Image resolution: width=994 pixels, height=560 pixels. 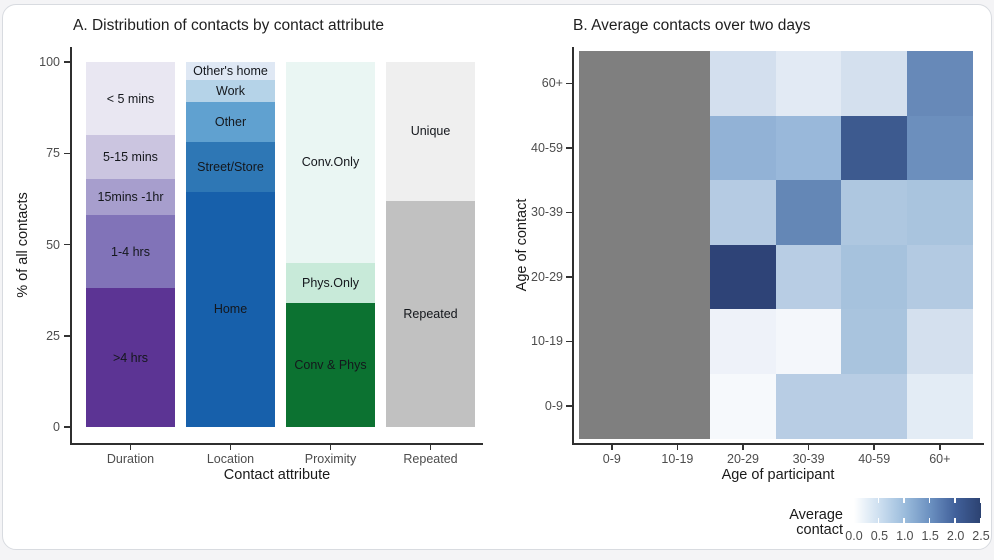 I want to click on y-tick-label: 75, so click(x=53, y=153).